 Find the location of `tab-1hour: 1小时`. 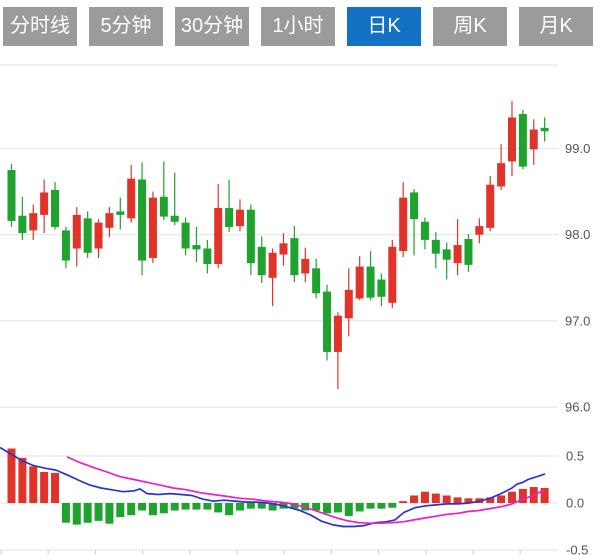

tab-1hour: 1小时 is located at coordinates (298, 26).